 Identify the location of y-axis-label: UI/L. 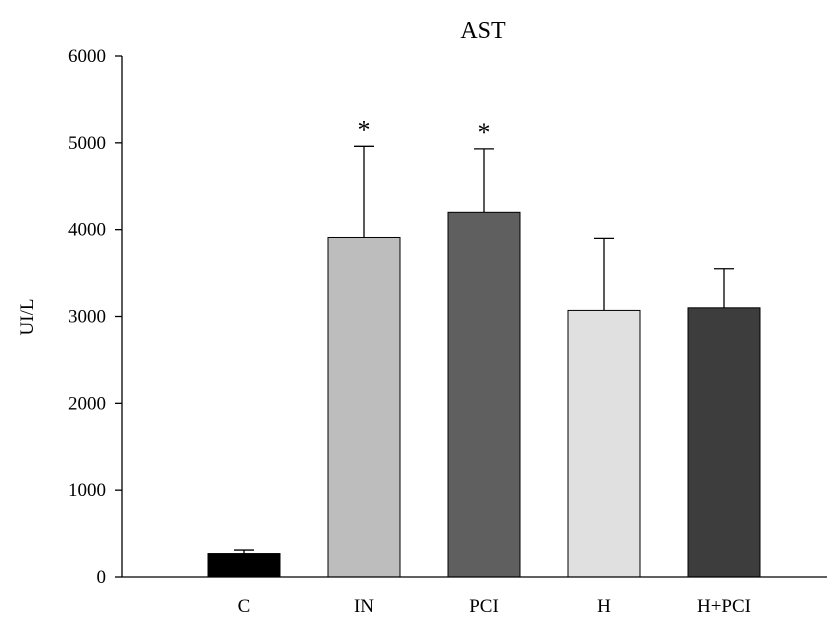
(27, 317).